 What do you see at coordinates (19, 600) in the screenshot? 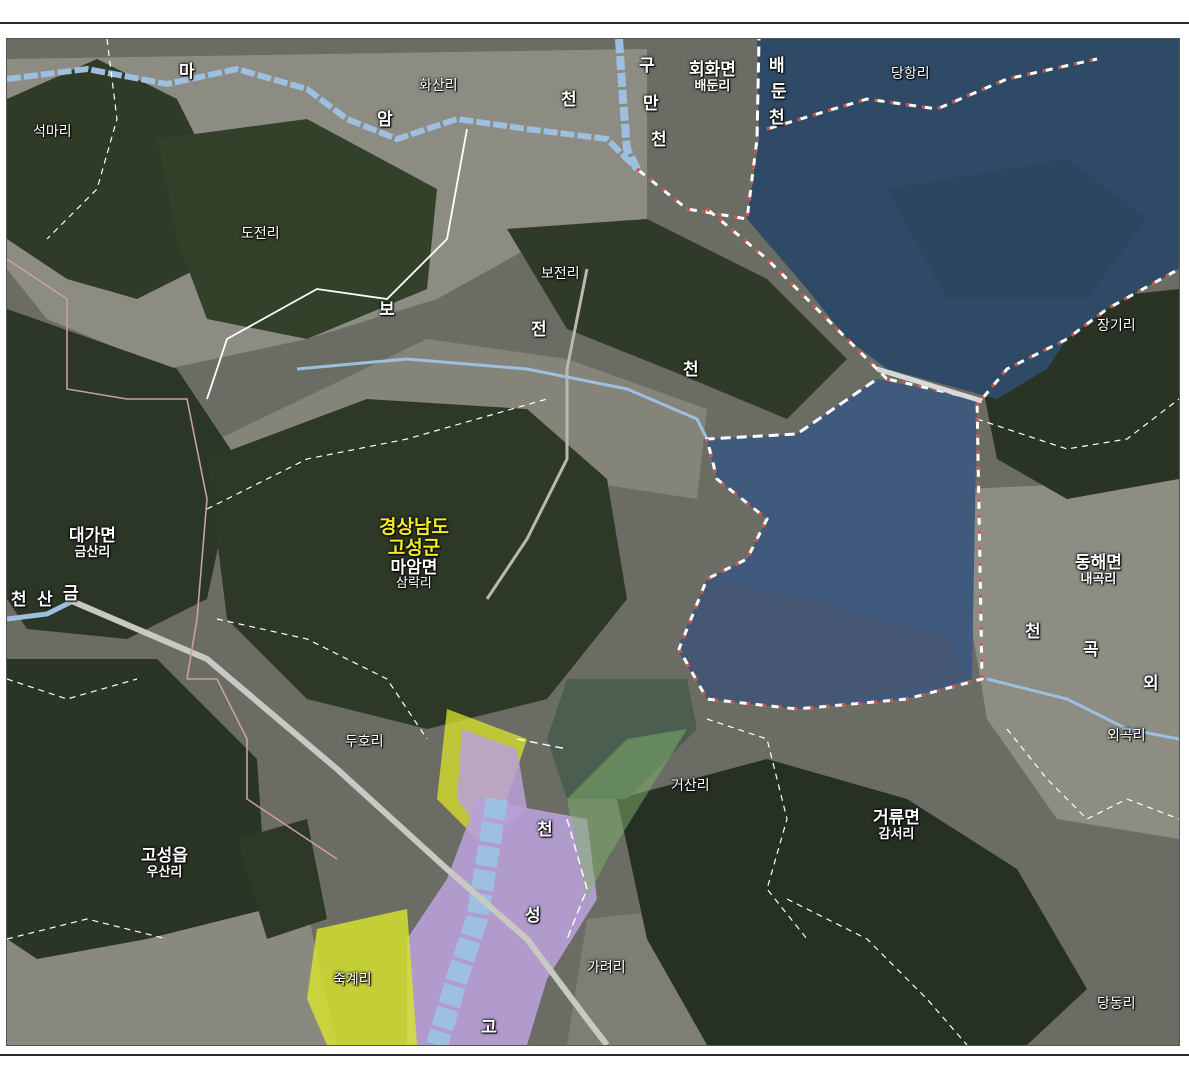
I see `stream-geumsan-3: 천` at bounding box center [19, 600].